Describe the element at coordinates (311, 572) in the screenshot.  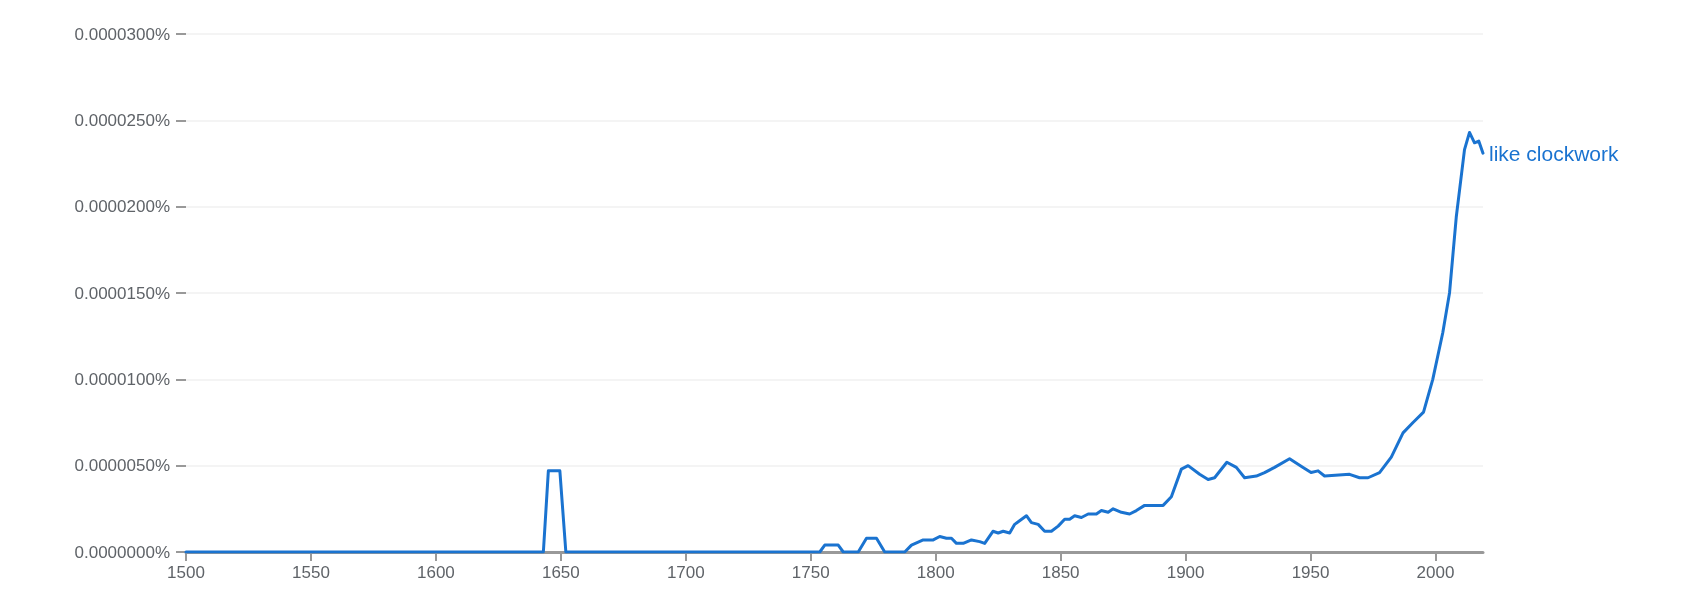
I see `x-tick-label: 1550` at that location.